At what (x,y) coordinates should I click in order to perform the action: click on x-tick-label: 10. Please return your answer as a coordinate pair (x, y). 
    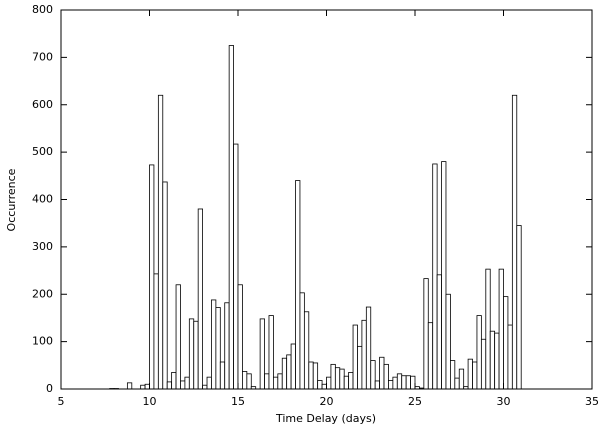
    Looking at the image, I should click on (150, 401).